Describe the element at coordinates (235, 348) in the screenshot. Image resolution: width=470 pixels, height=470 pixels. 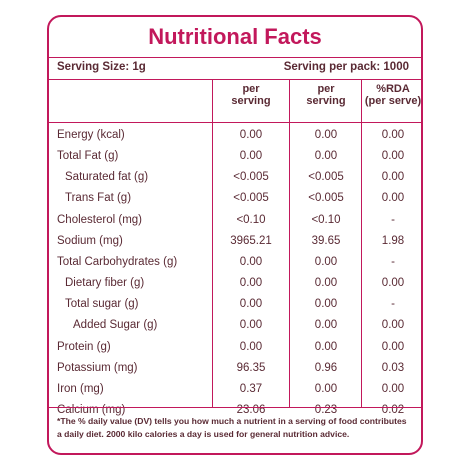
I see `table-row: Protein (g) 0.00 0.00 0.00` at that location.